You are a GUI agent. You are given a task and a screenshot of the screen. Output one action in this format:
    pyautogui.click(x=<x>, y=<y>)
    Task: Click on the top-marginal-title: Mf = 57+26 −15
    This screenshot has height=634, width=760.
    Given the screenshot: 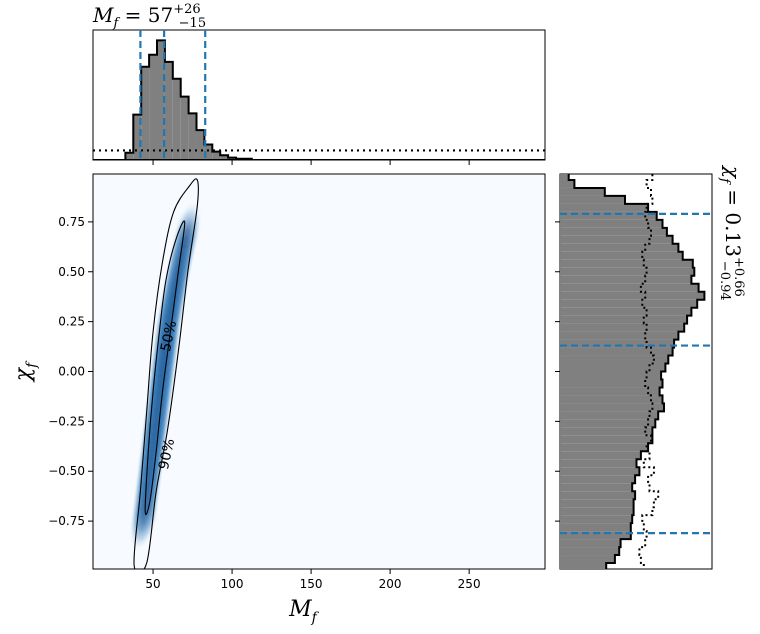 What is the action you would take?
    pyautogui.click(x=149, y=16)
    